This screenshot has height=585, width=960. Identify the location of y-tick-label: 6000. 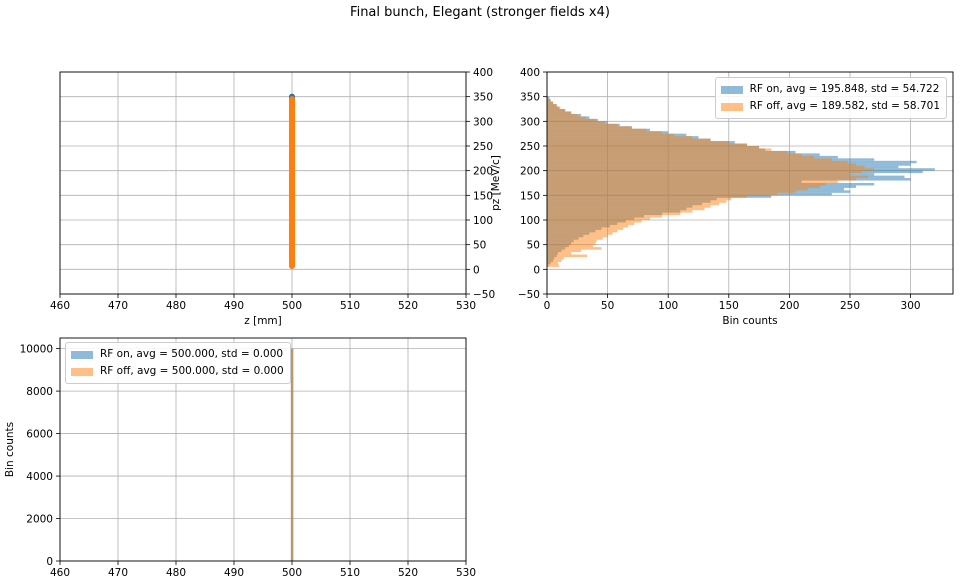
(39, 435).